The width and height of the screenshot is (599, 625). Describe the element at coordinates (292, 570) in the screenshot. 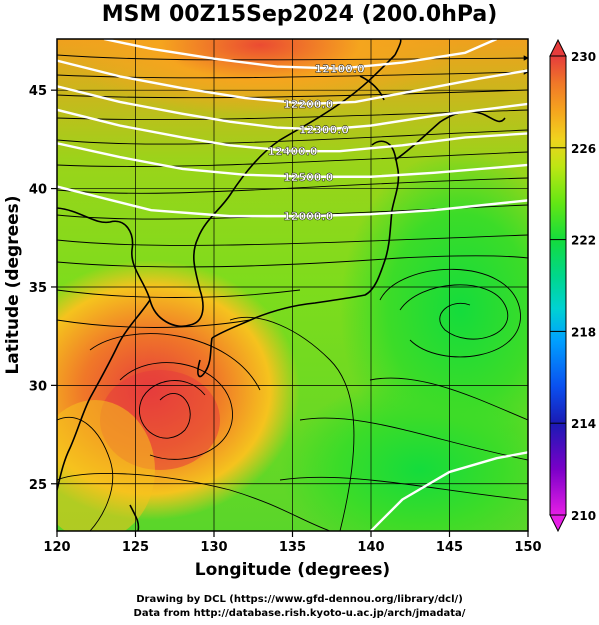

I see `x-axis-label: Longitude (degrees)` at that location.